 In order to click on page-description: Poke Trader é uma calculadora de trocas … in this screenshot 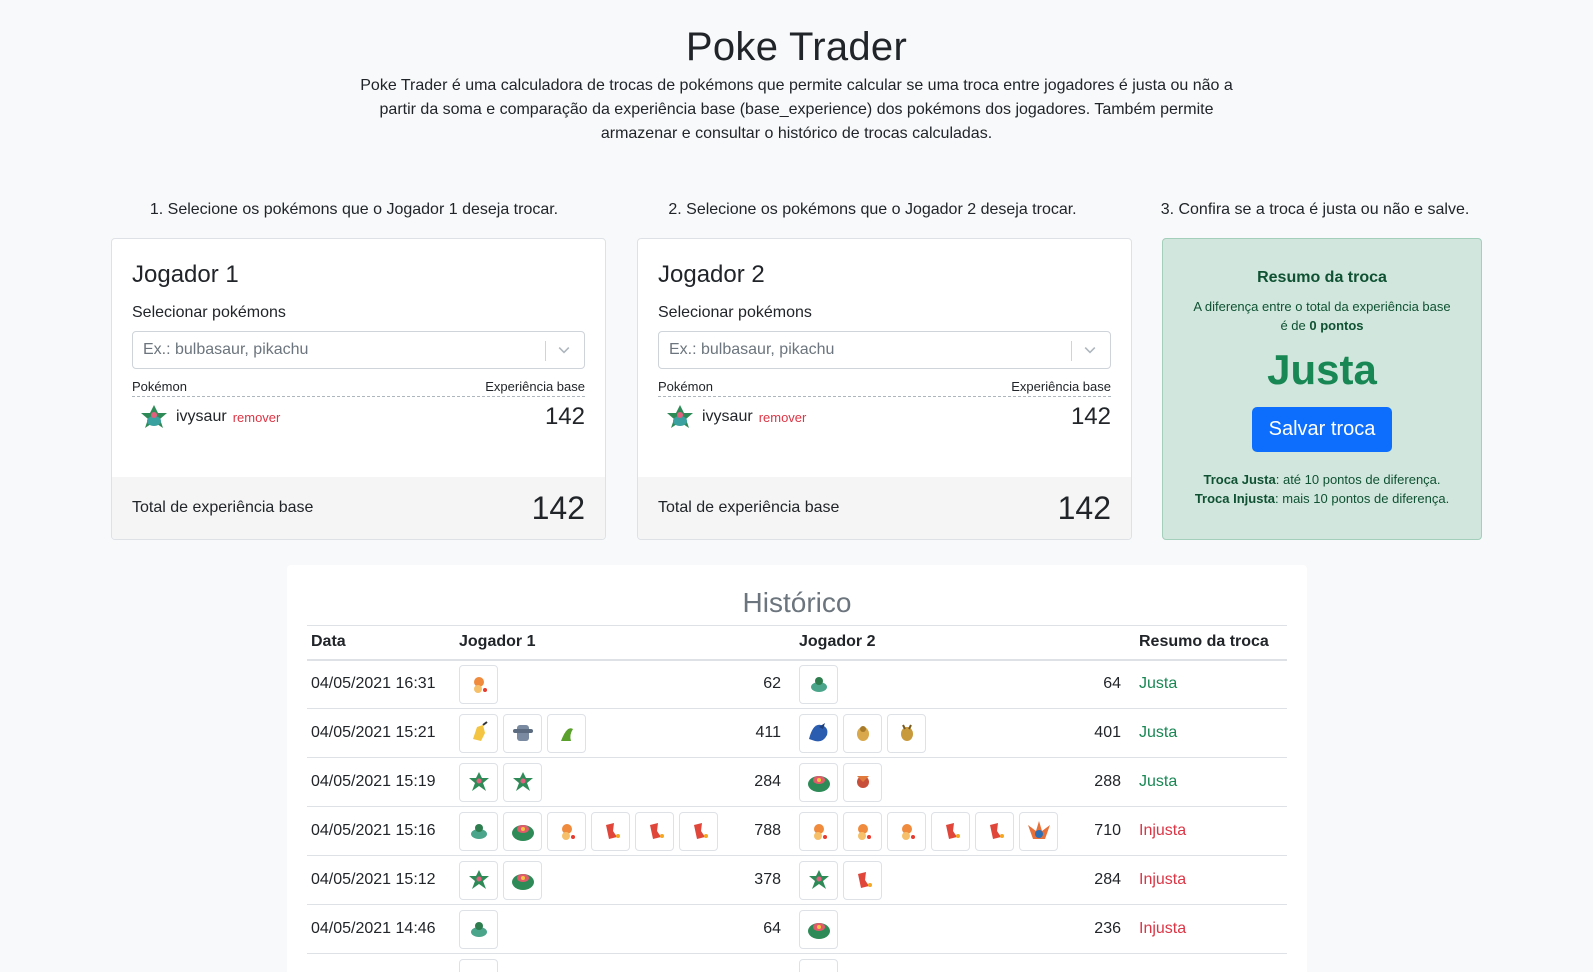, I will do `click(796, 109)`.